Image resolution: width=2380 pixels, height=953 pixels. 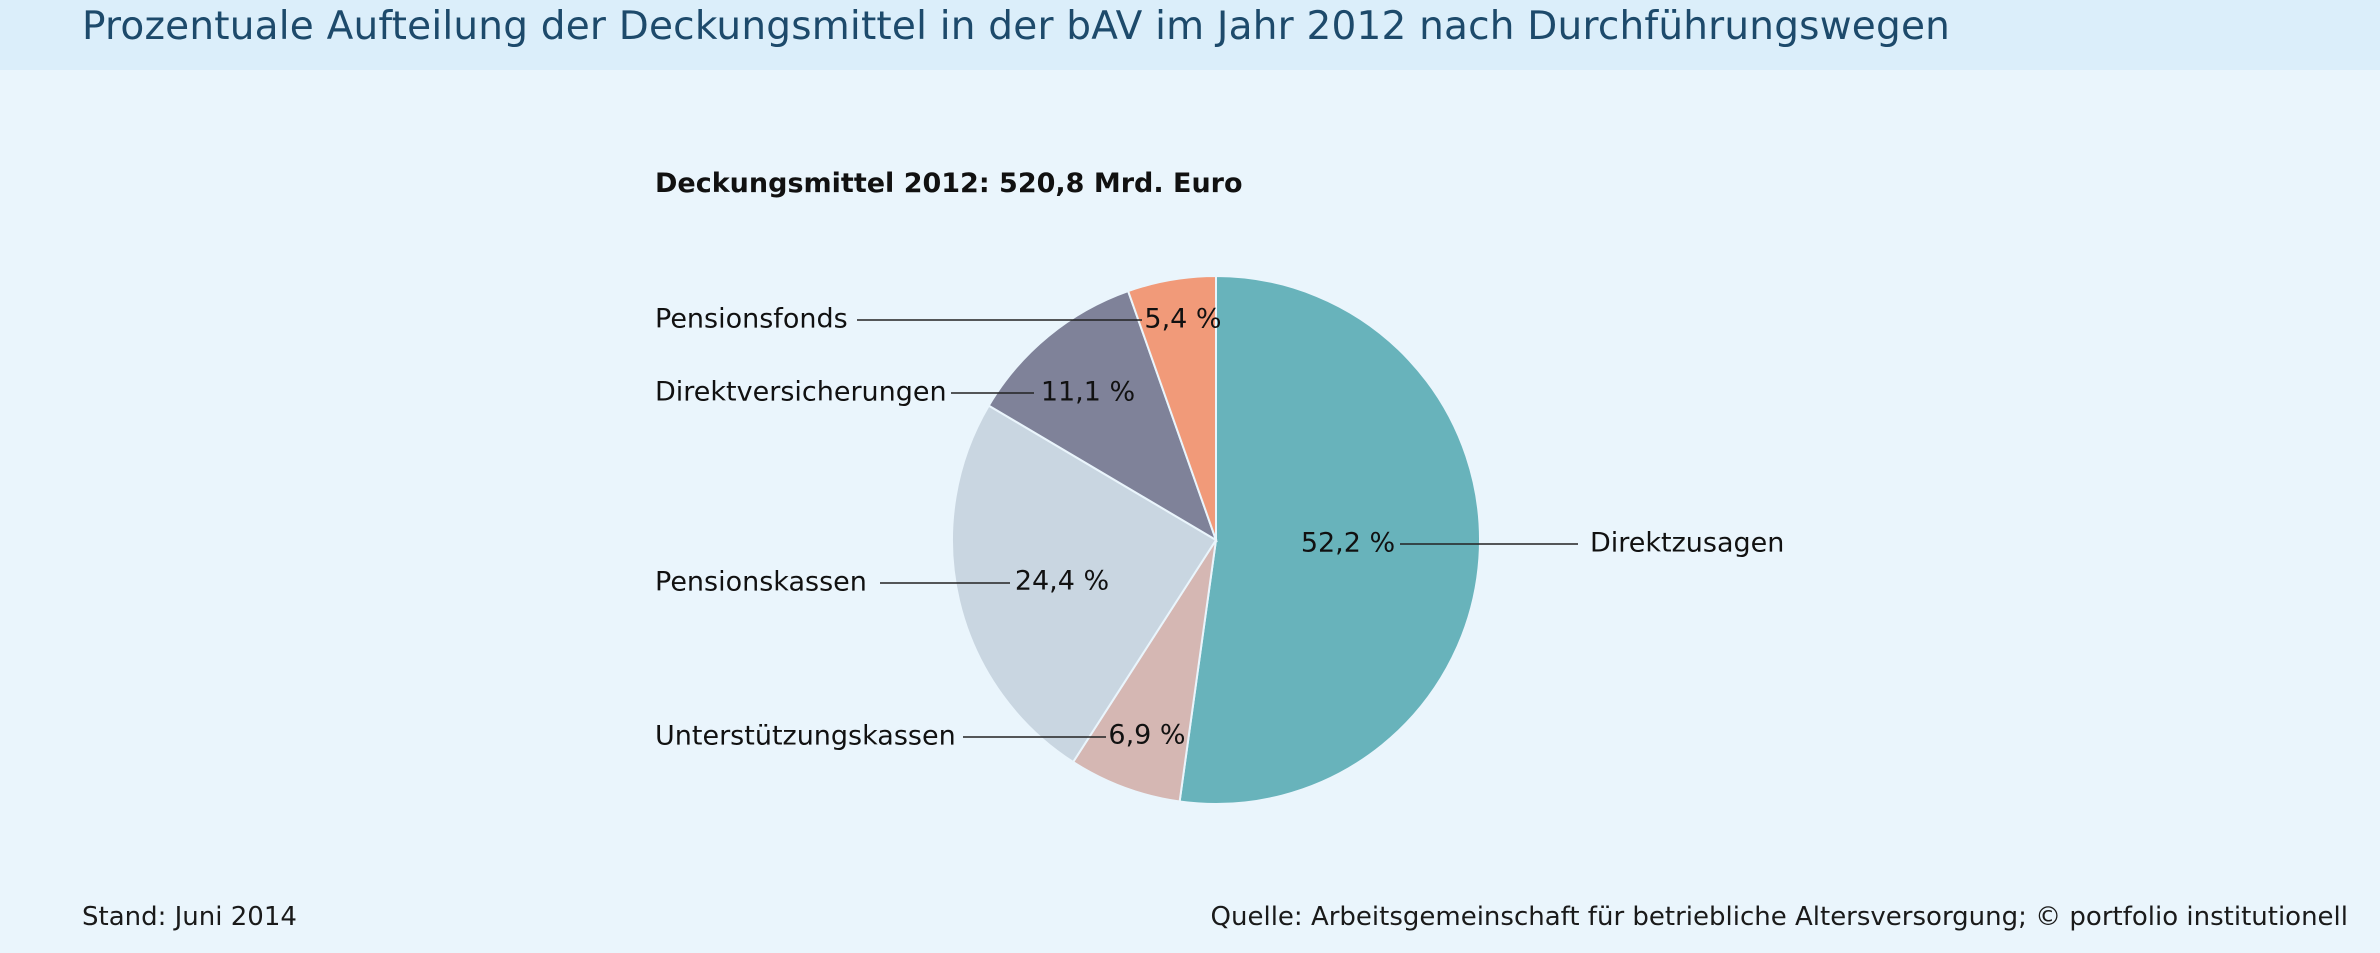 I want to click on slice-value-label: 11,1 %, so click(x=1088, y=392).